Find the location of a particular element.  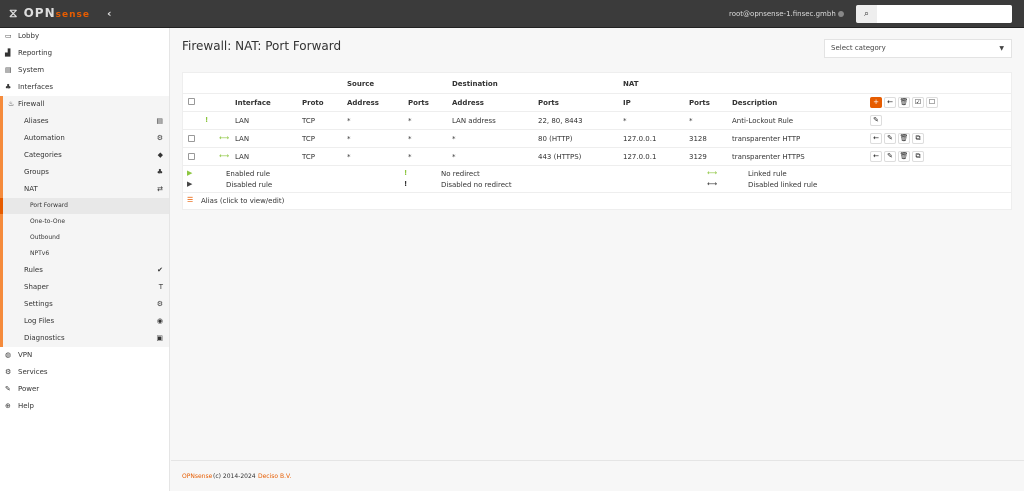

fire-icon: ♨ is located at coordinates (11, 104).